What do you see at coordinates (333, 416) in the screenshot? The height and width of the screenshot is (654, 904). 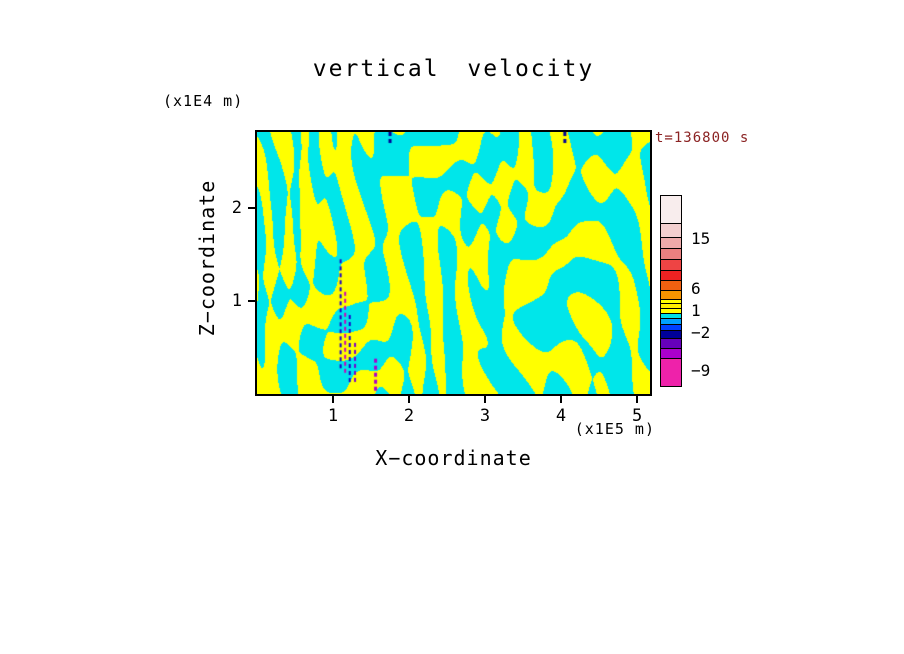 I see `x-tick-label: 1` at bounding box center [333, 416].